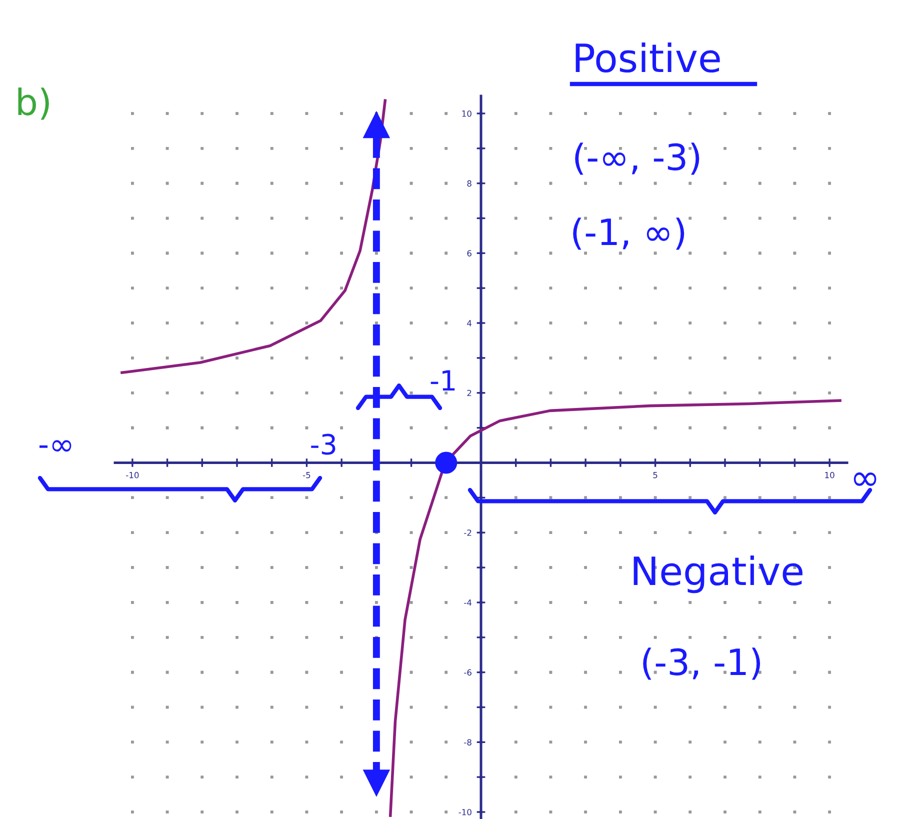 This screenshot has height=819, width=898. Describe the element at coordinates (468, 742) in the screenshot. I see `y-tick-label: -8` at that location.